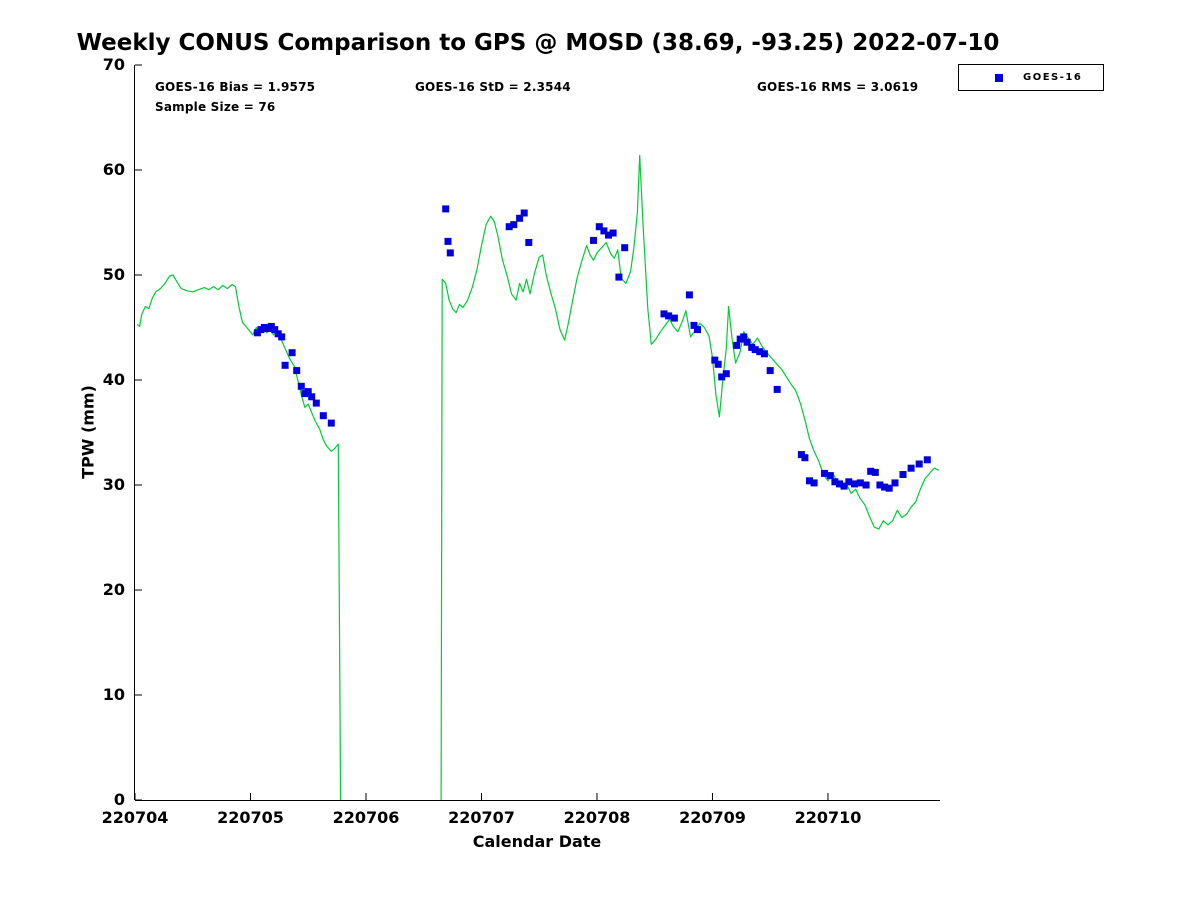 The width and height of the screenshot is (1200, 900). Describe the element at coordinates (828, 817) in the screenshot. I see `x-tick-label: 220710` at that location.